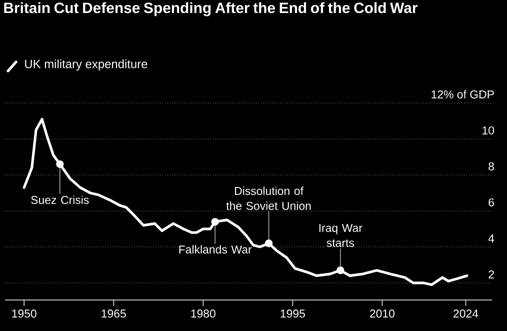 This screenshot has height=331, width=507. What do you see at coordinates (268, 198) in the screenshot?
I see `annotation: Dissolution of the Soviet Union` at bounding box center [268, 198].